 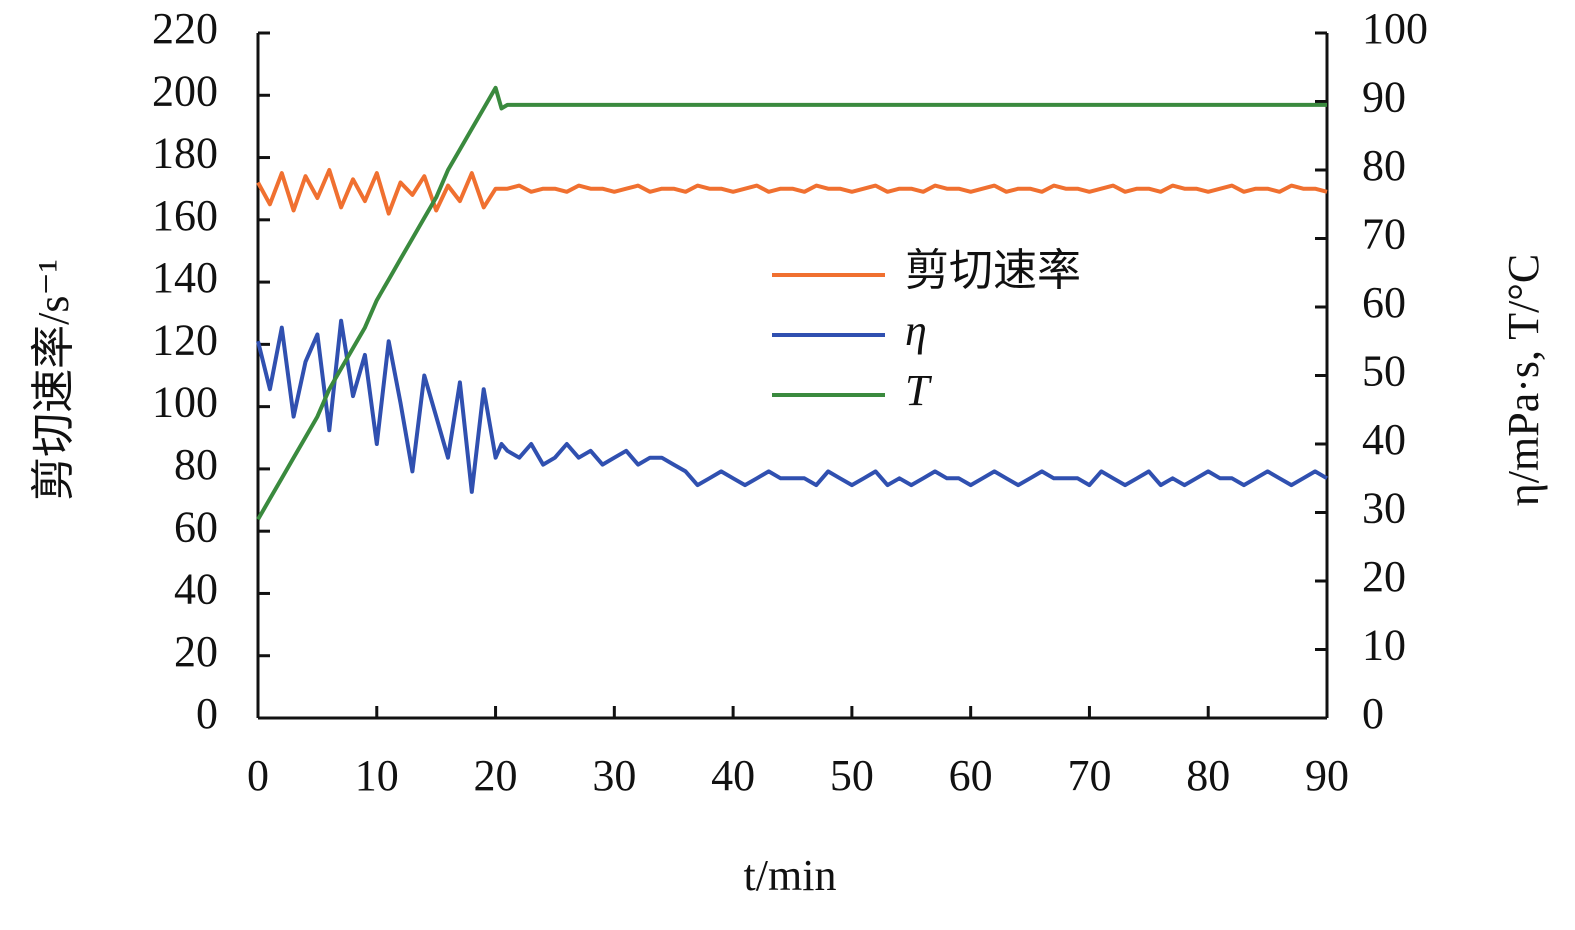 What do you see at coordinates (1373, 713) in the screenshot?
I see `y2-tick-label: 0` at bounding box center [1373, 713].